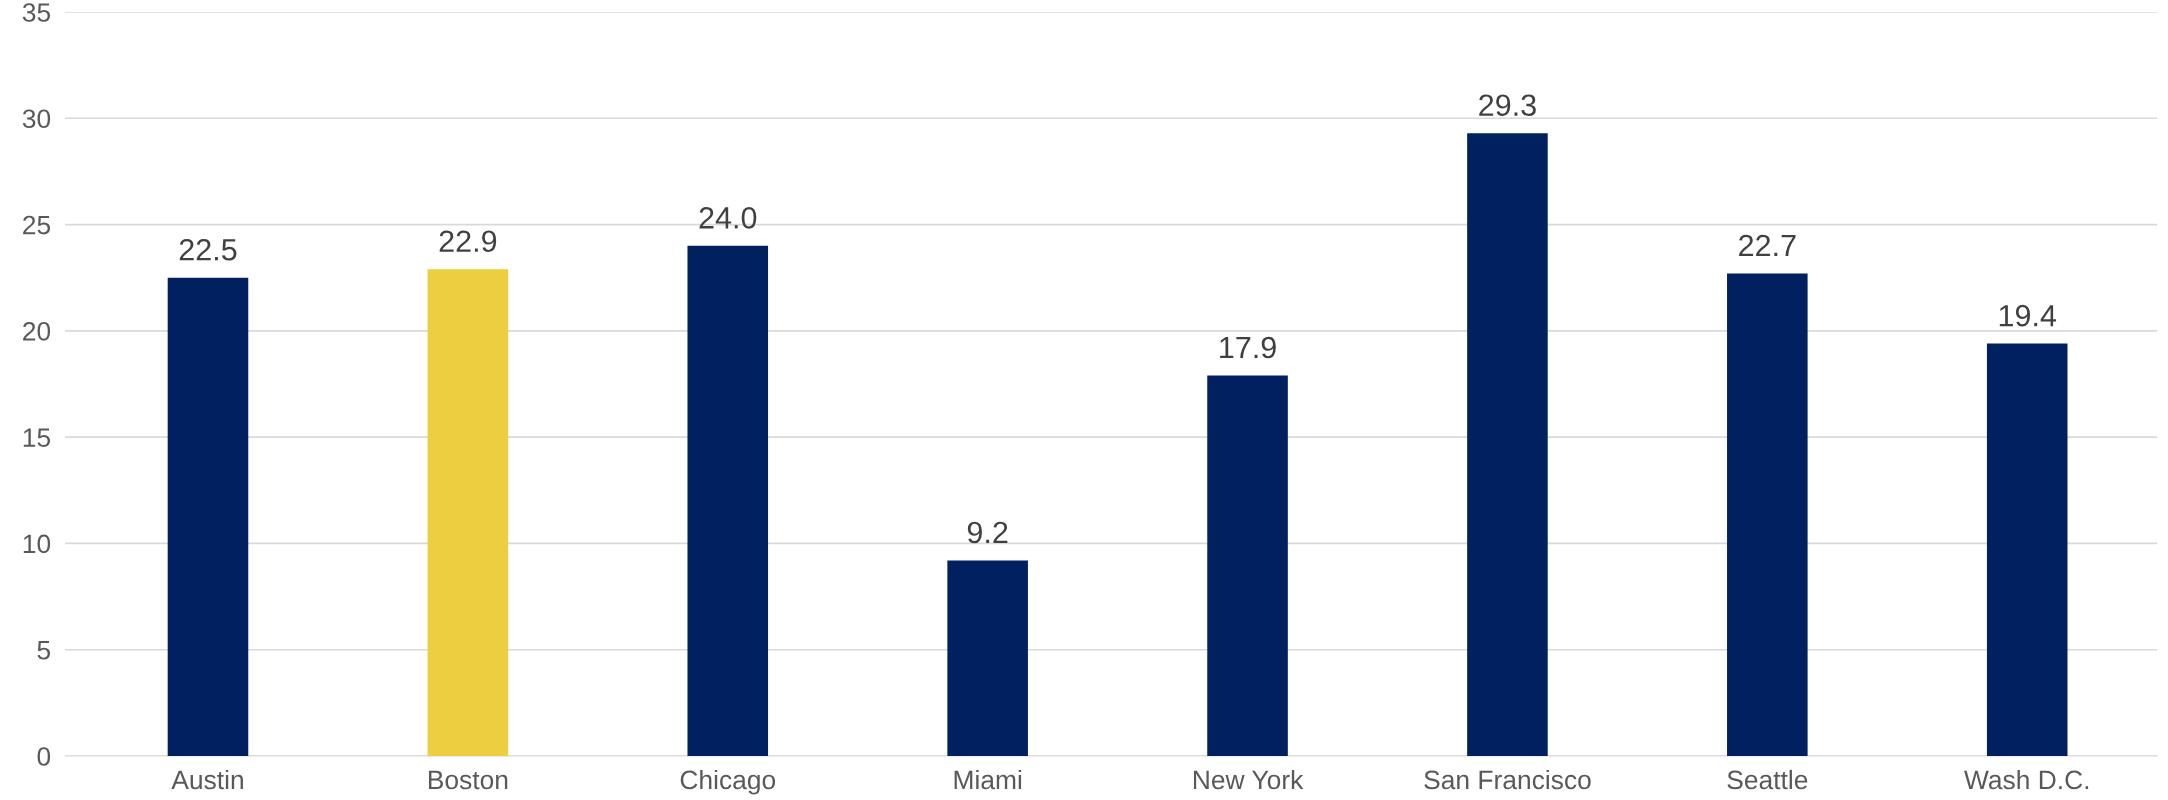 The image size is (2168, 800). I want to click on x-tick-label: Chicago, so click(728, 782).